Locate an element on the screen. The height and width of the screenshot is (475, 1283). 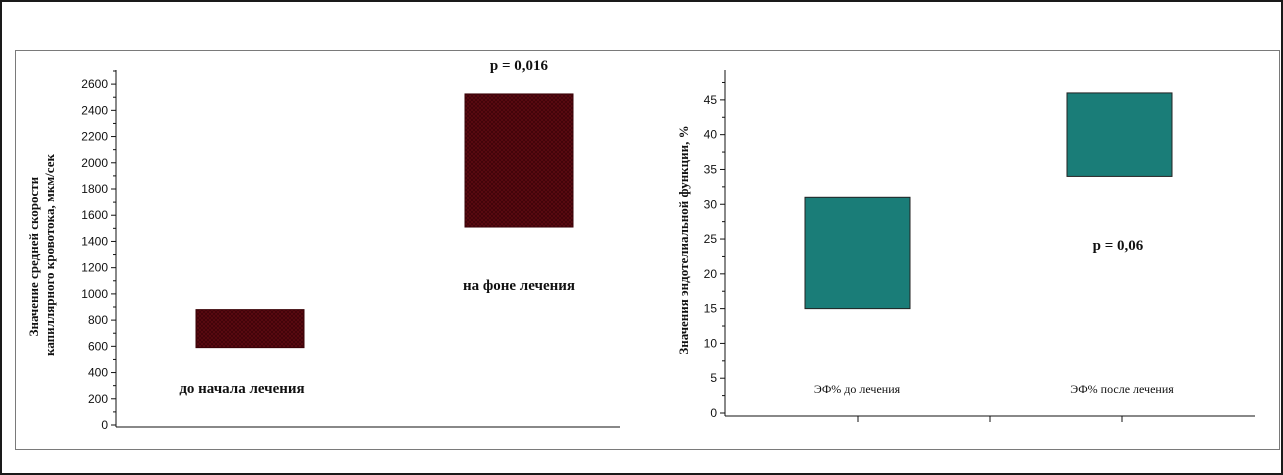
chart-1-y-tick-label: 2600 is located at coordinates (94, 84).